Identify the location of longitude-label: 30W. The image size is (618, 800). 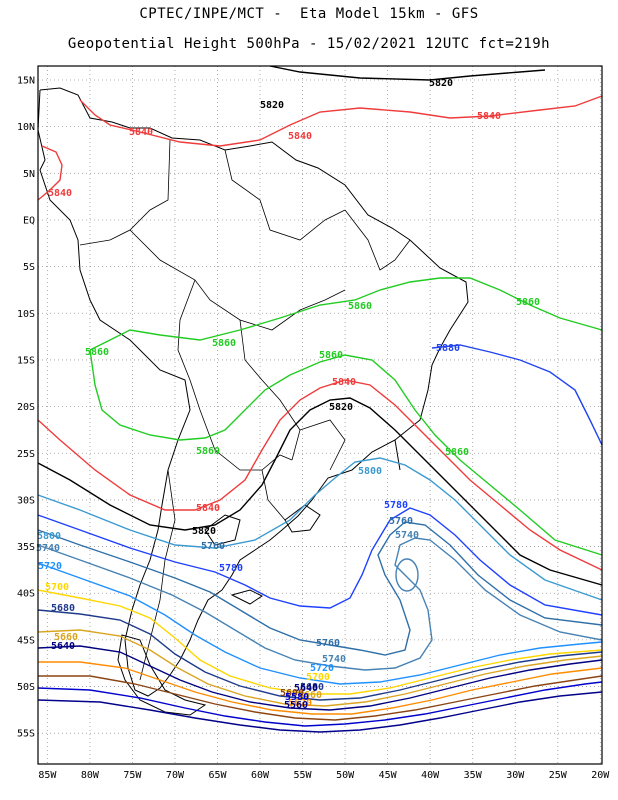
(515, 775).